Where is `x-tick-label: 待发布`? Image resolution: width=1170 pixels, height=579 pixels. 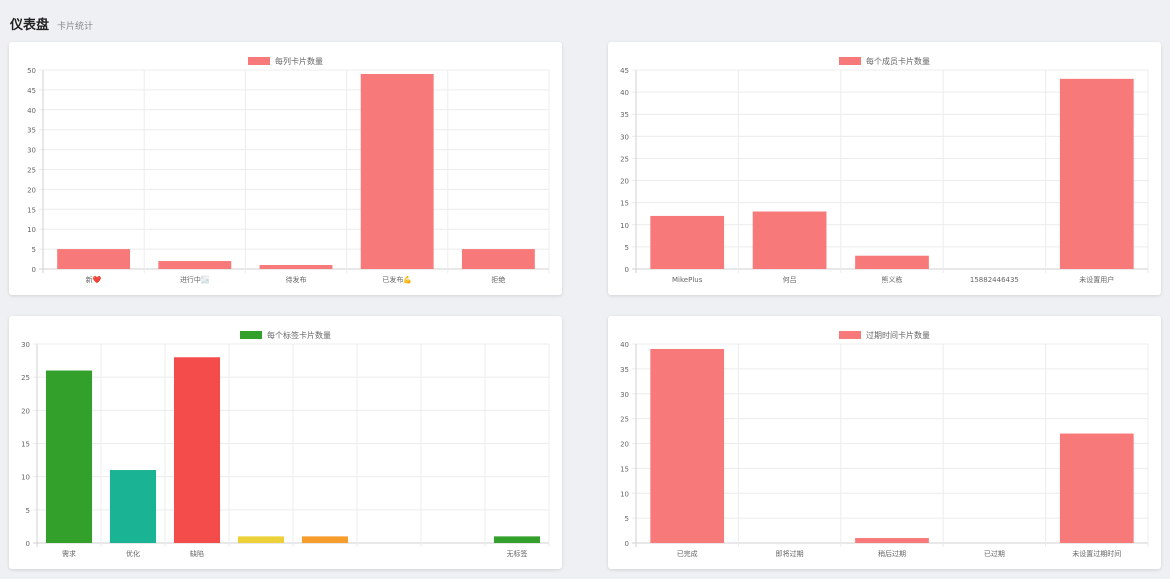 x-tick-label: 待发布 is located at coordinates (296, 279).